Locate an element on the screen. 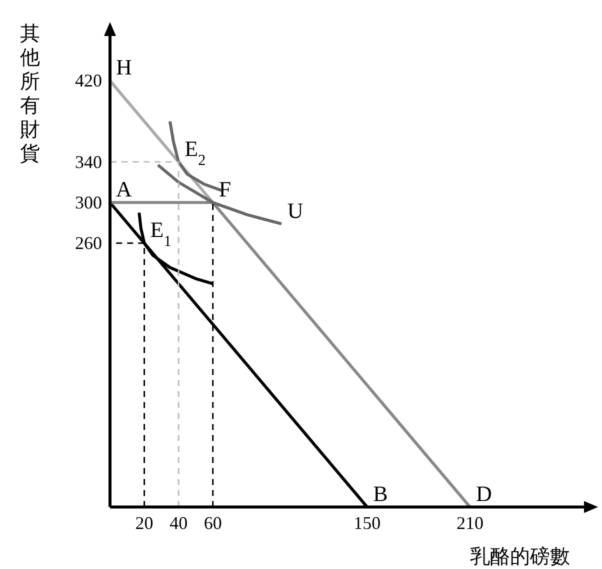  x-tick-label: 210 is located at coordinates (470, 523).